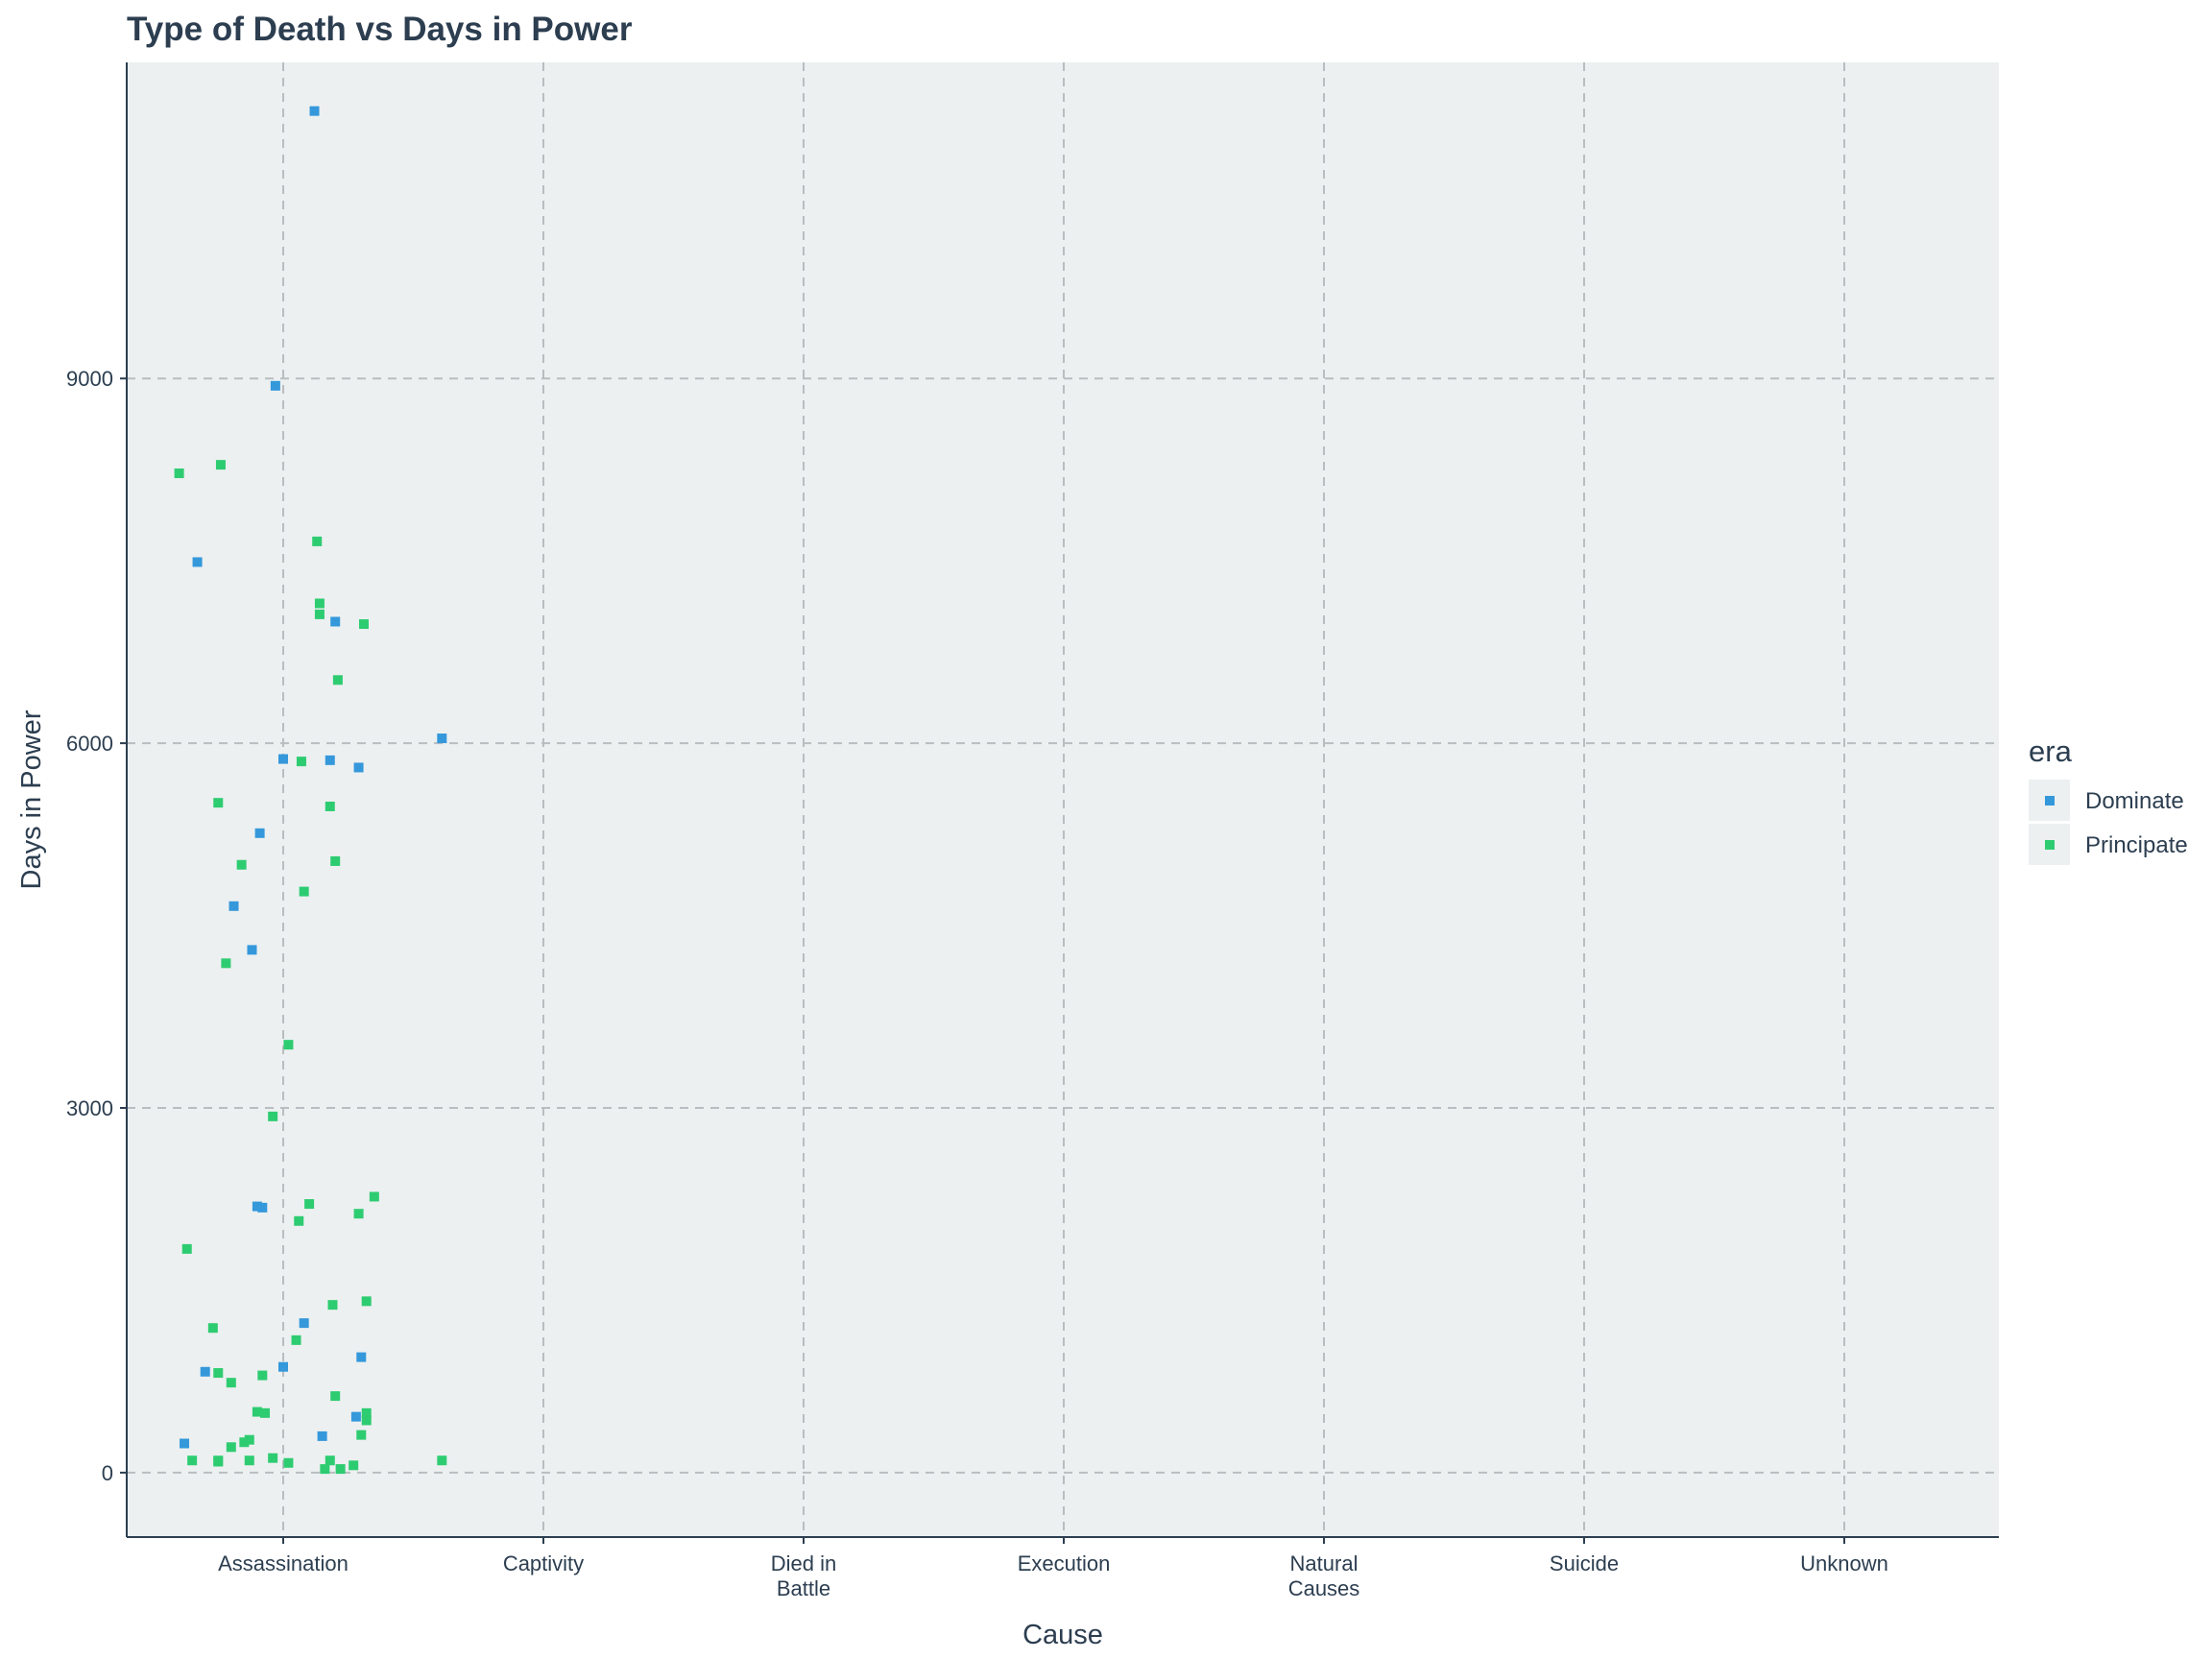  I want to click on legend-key-principate, so click(2050, 845).